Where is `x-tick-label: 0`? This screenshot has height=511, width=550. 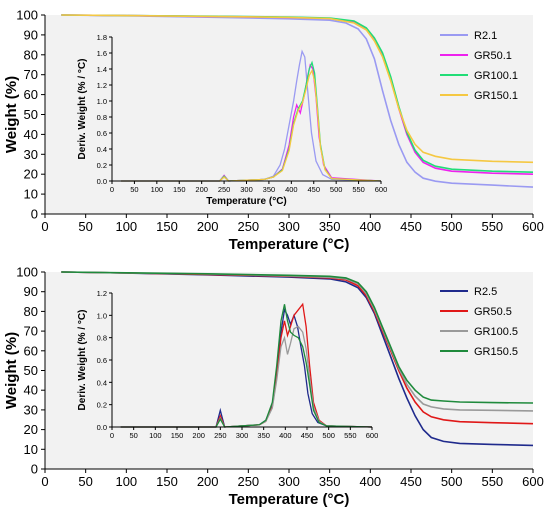
x-tick-label: 0 is located at coordinates (44, 481).